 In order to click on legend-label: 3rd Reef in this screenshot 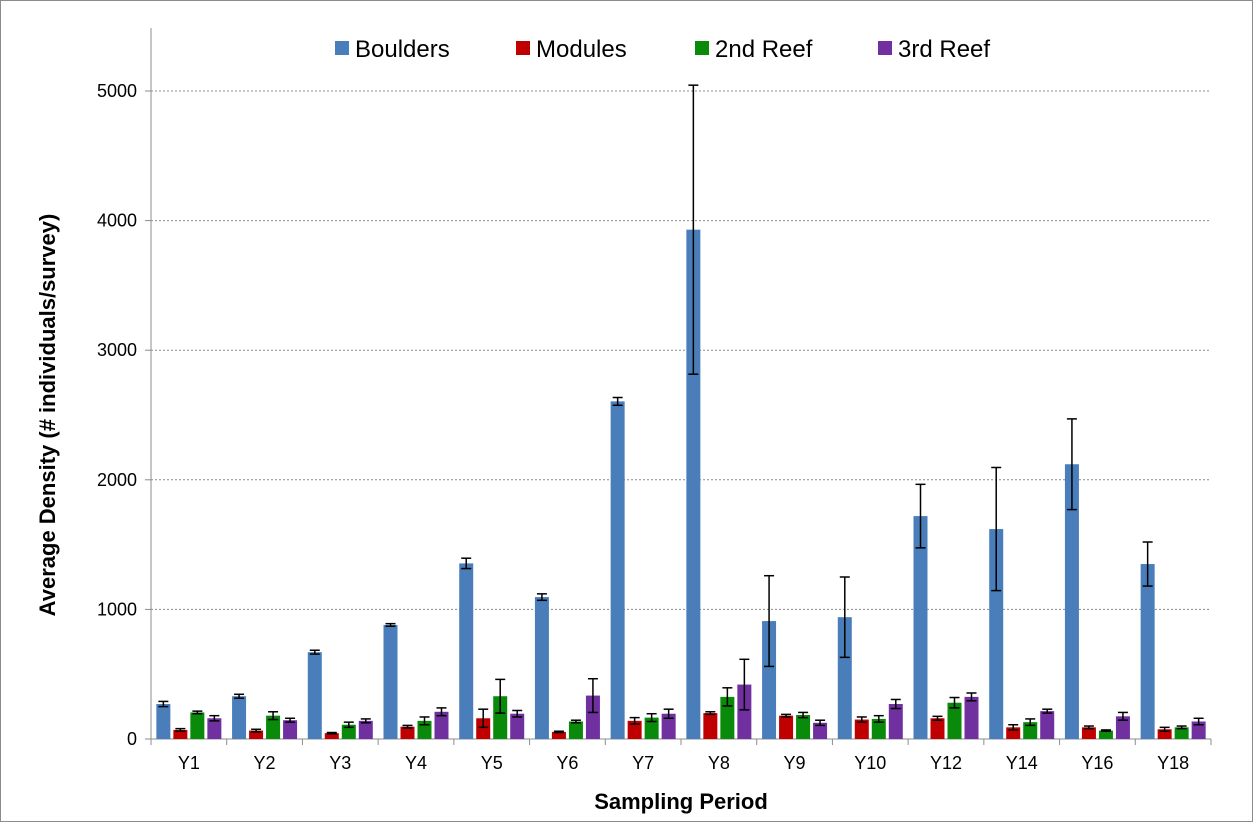, I will do `click(944, 49)`.